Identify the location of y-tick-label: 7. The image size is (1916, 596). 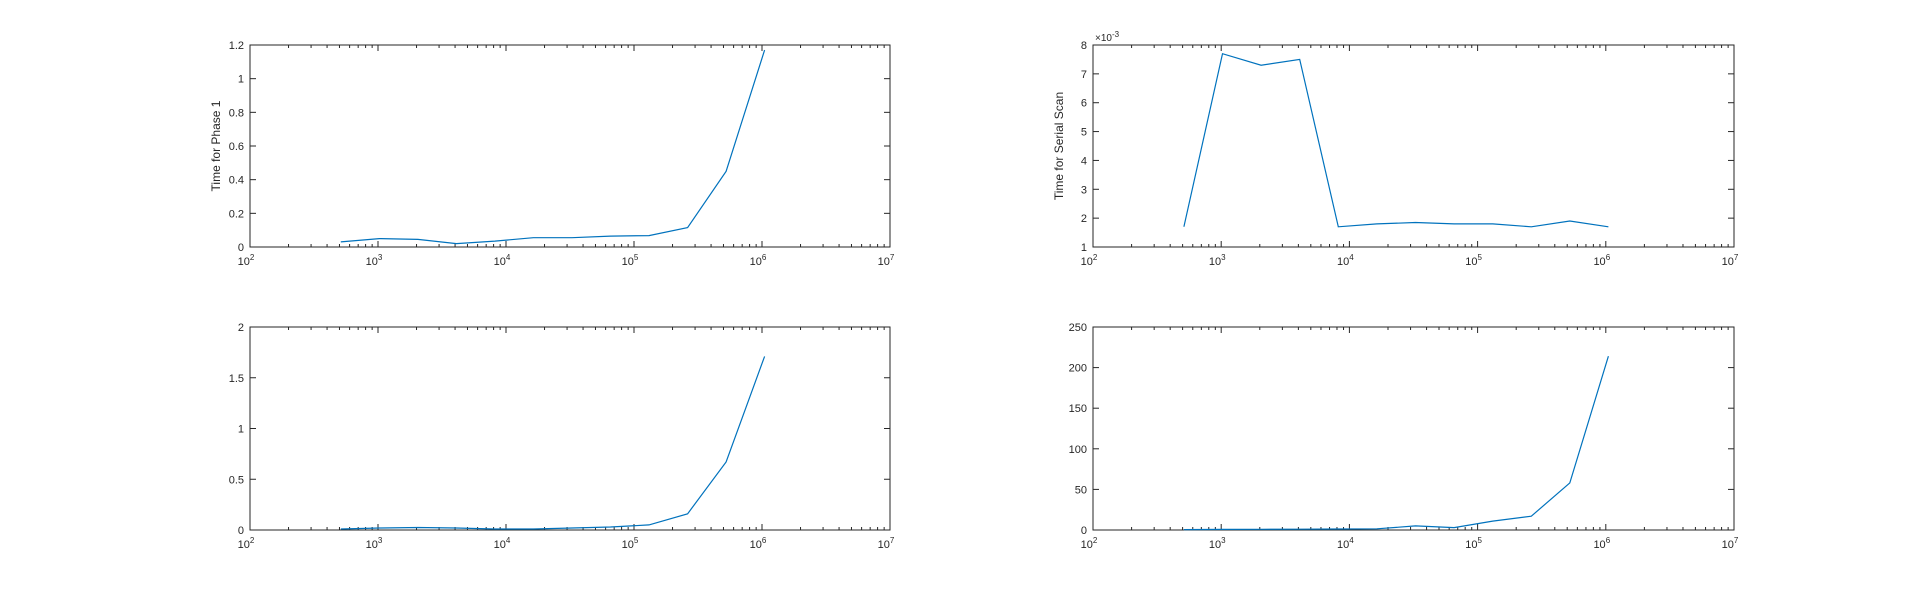
(1084, 75).